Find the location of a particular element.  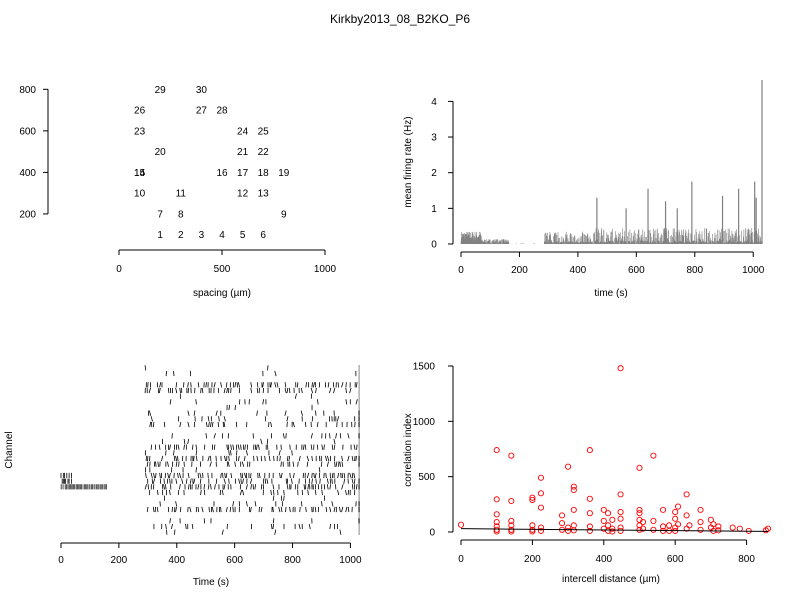

y-tick-label: 600 is located at coordinates (27, 131).